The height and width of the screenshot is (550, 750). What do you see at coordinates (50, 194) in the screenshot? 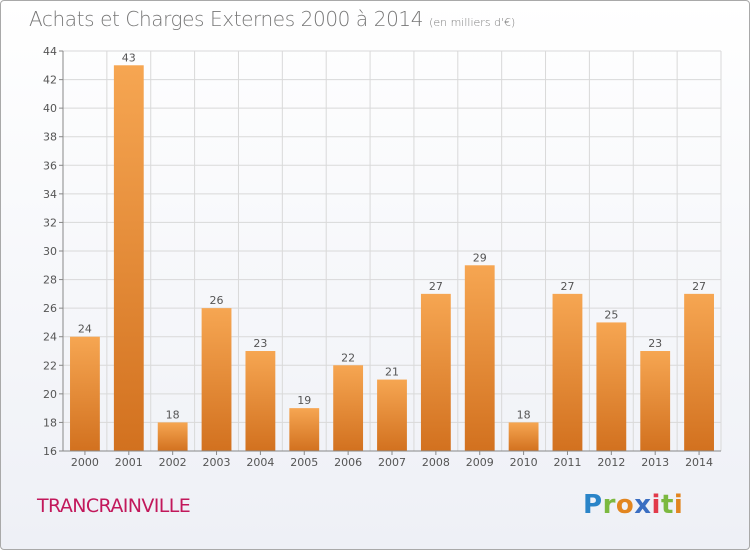
I see `y-tick-label: 34` at bounding box center [50, 194].